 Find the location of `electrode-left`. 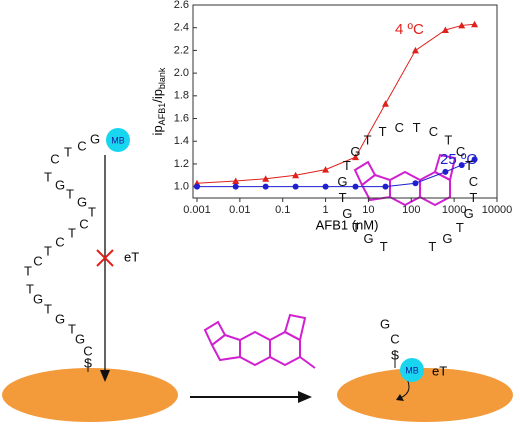

electrode-left is located at coordinates (90, 395).